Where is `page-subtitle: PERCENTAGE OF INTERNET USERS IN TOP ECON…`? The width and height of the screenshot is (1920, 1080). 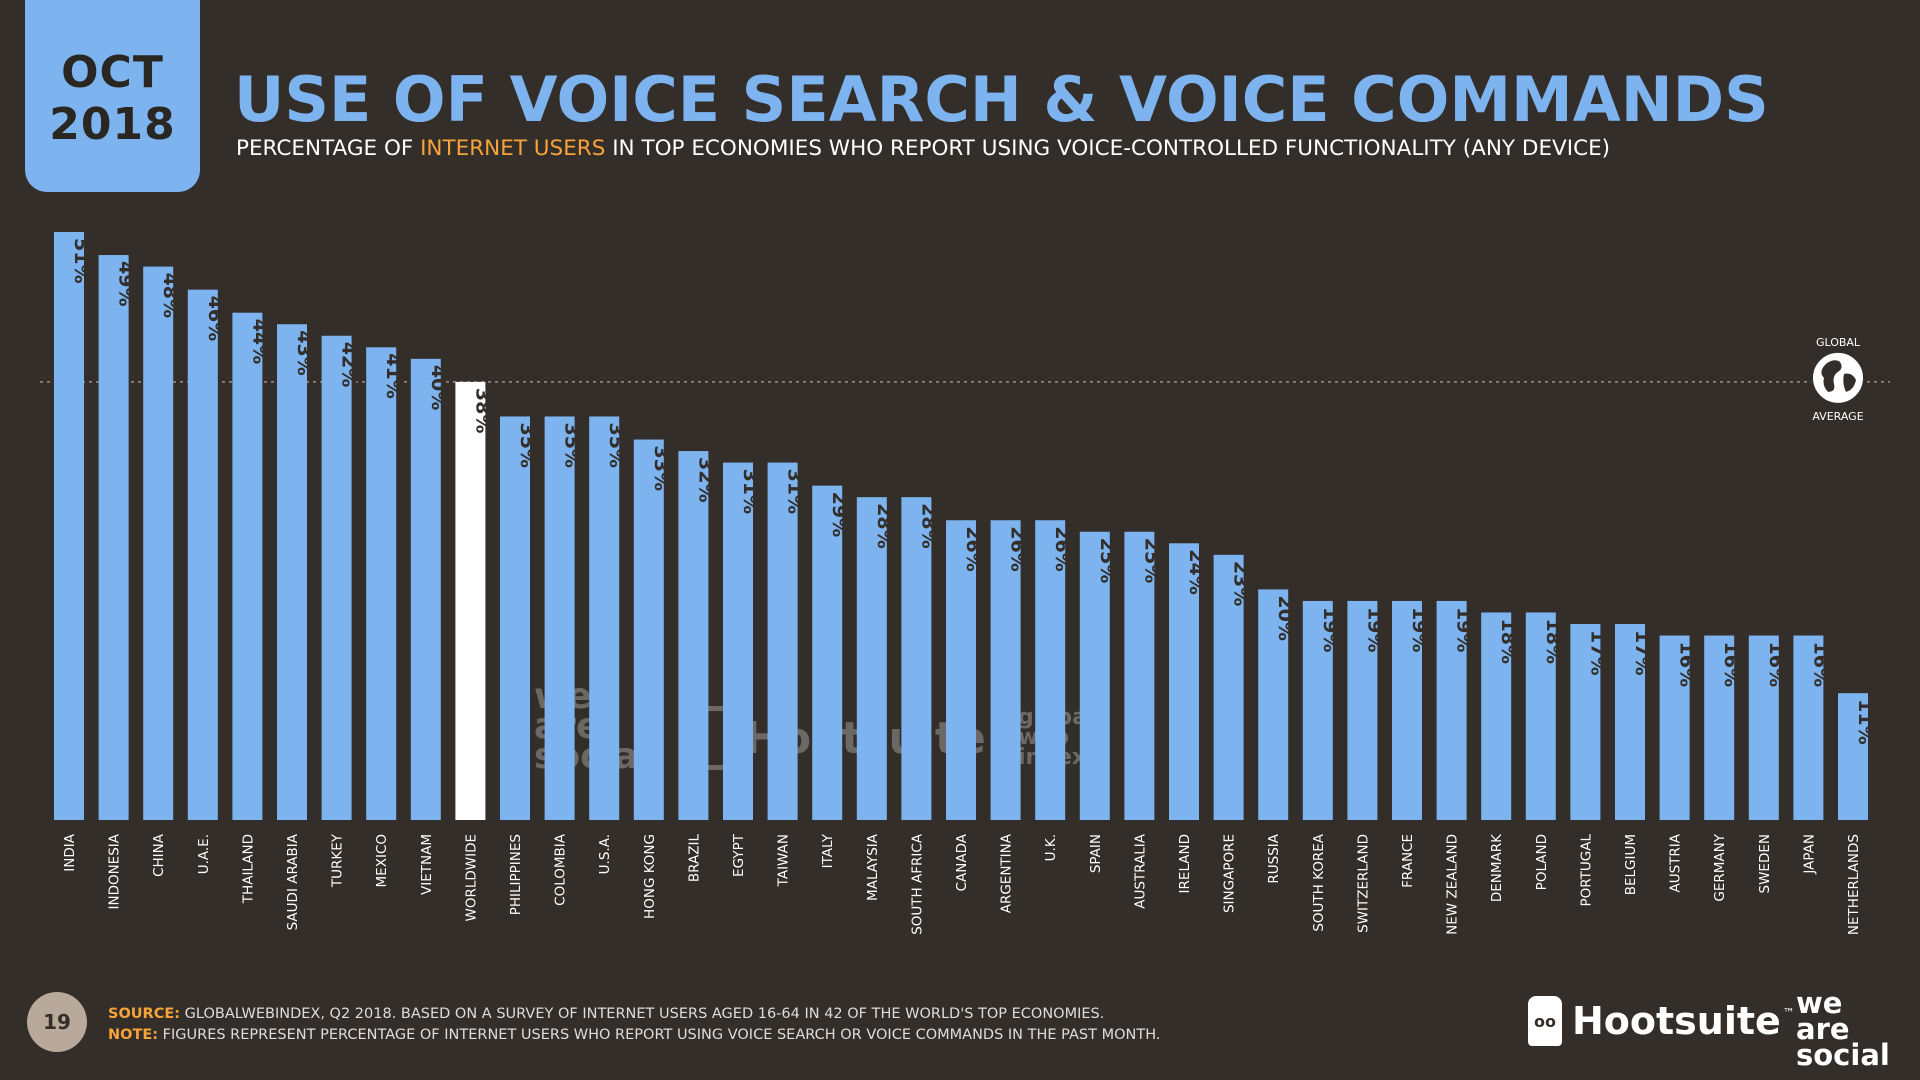 page-subtitle: PERCENTAGE OF INTERNET USERS IN TOP ECON… is located at coordinates (923, 148).